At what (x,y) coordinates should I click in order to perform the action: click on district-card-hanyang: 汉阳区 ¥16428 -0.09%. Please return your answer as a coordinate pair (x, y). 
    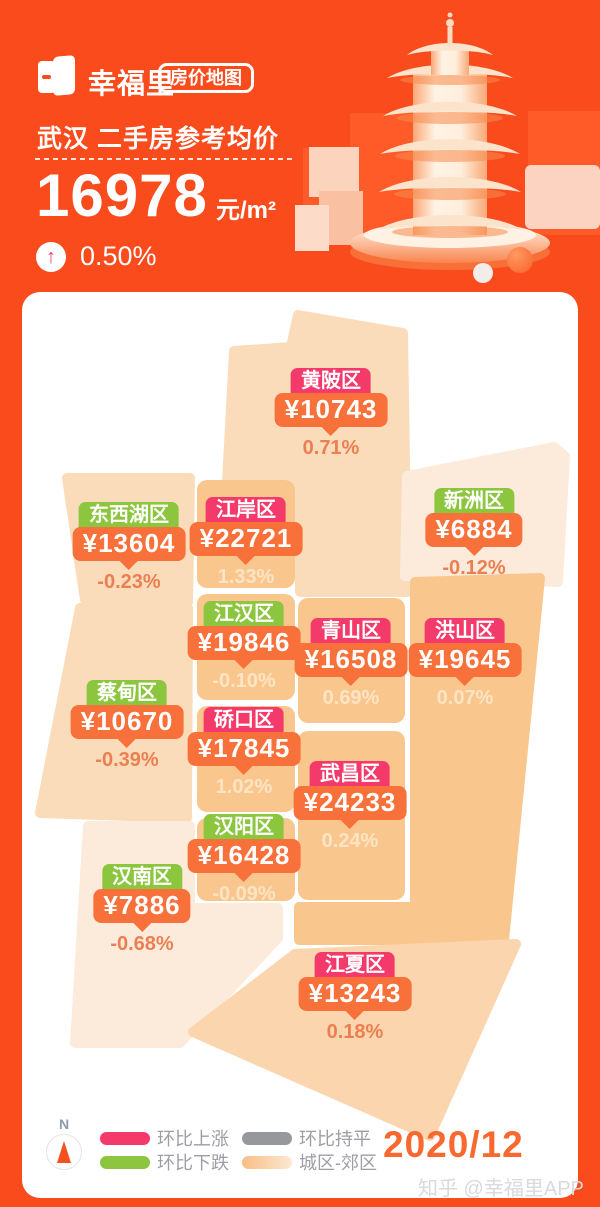
    Looking at the image, I should click on (244, 860).